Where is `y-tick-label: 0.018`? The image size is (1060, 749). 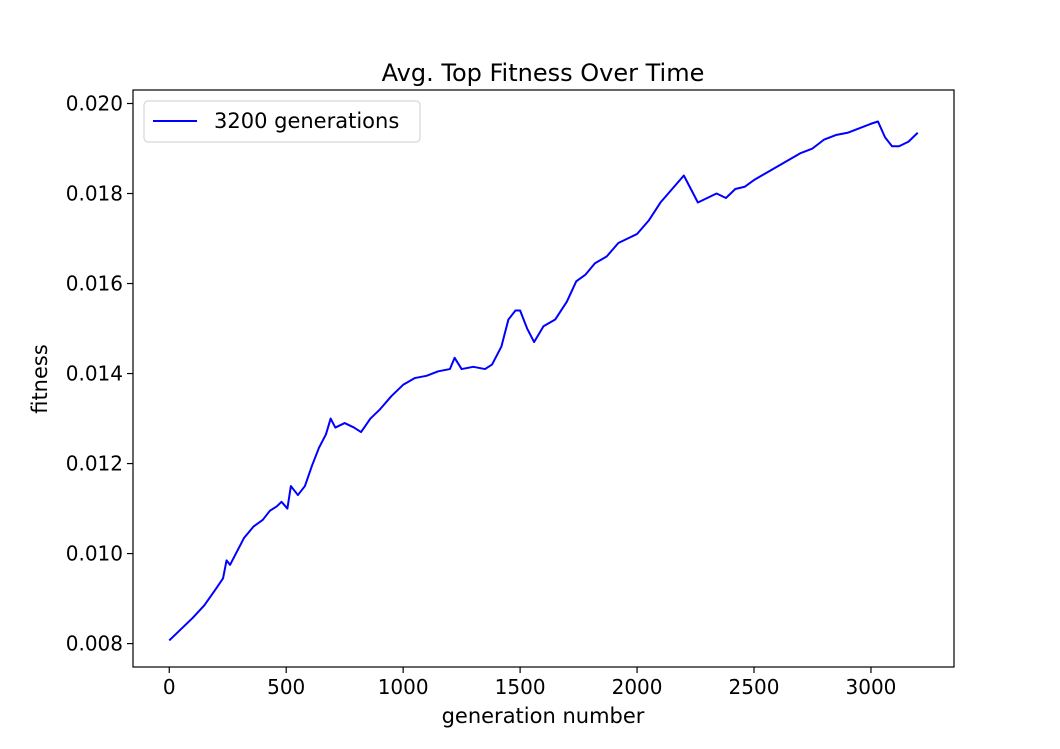
y-tick-label: 0.018 is located at coordinates (94, 194).